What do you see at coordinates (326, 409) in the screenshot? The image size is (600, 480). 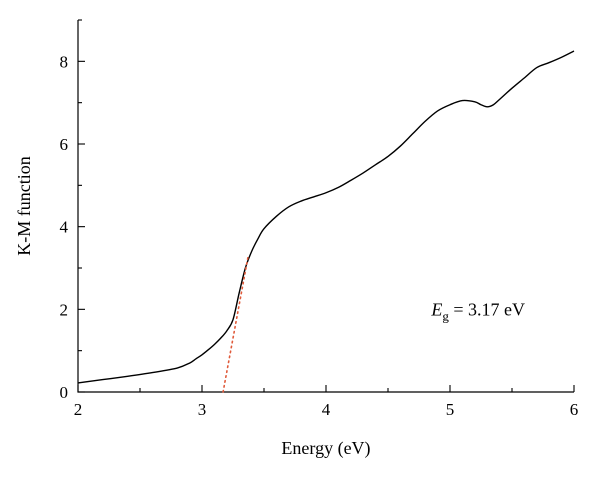 I see `x-tick-label: 4` at bounding box center [326, 409].